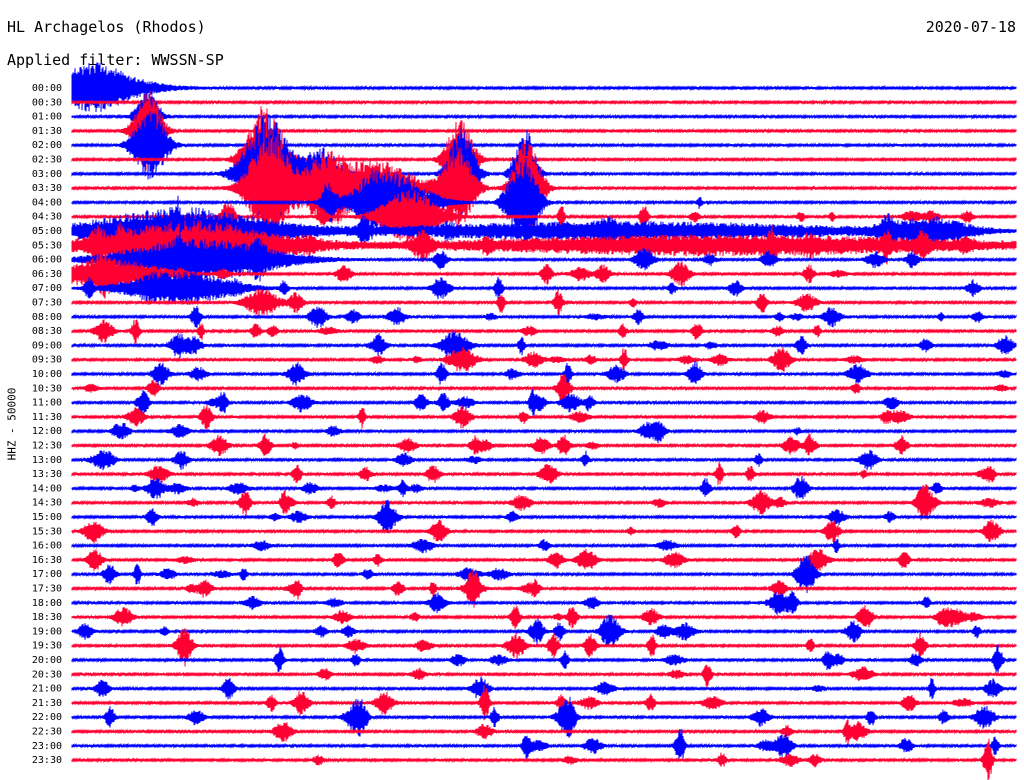 The image size is (1024, 780). I want to click on row-time-label: 01:30, so click(47, 131).